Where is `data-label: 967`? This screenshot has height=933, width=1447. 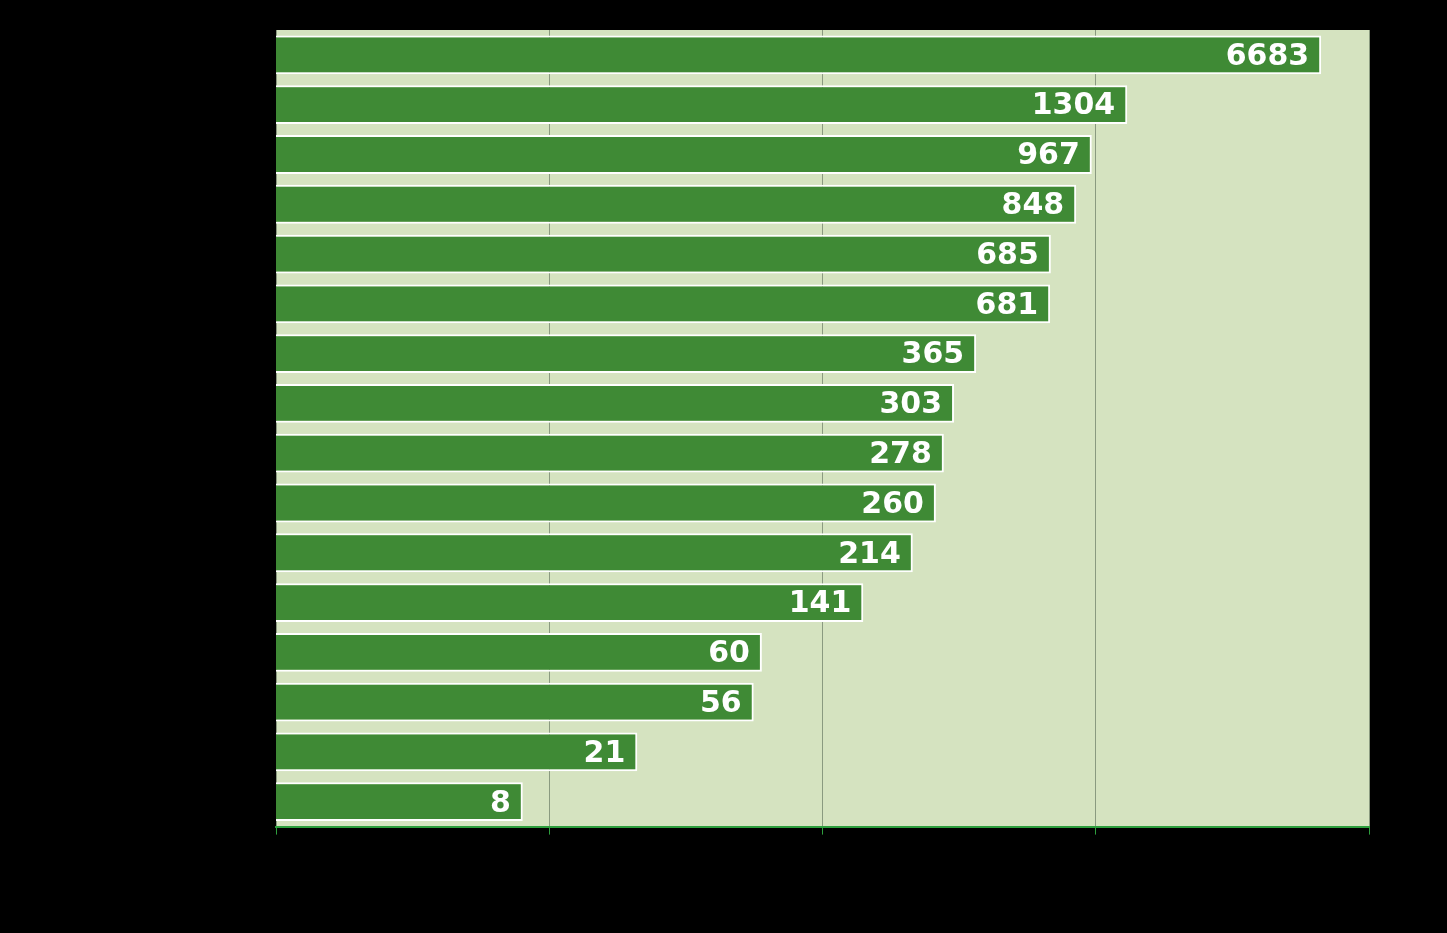
data-label: 967 is located at coordinates (1048, 154).